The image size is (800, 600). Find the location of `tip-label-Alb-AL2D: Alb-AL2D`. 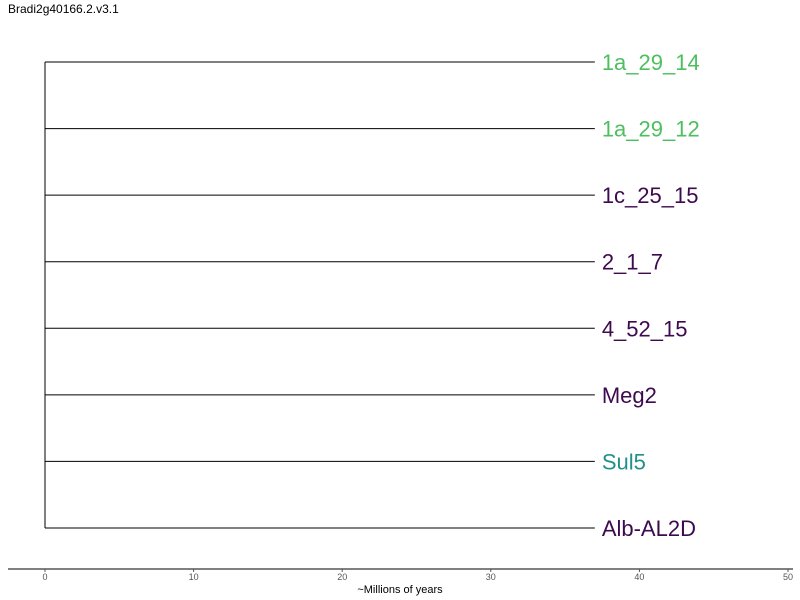

tip-label-Alb-AL2D: Alb-AL2D is located at coordinates (649, 528).